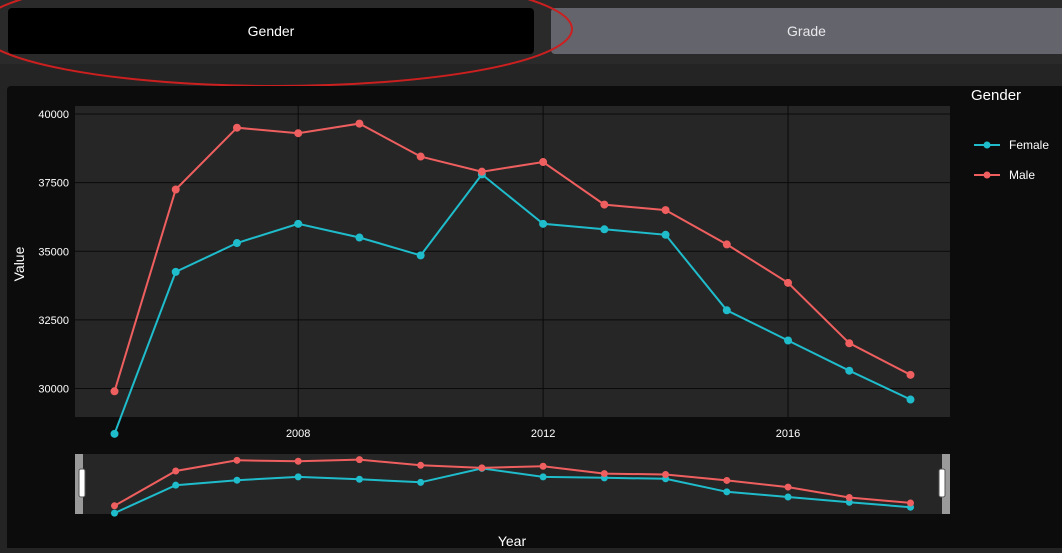  I want to click on tab-bar: Gender Grade, so click(531, 32).